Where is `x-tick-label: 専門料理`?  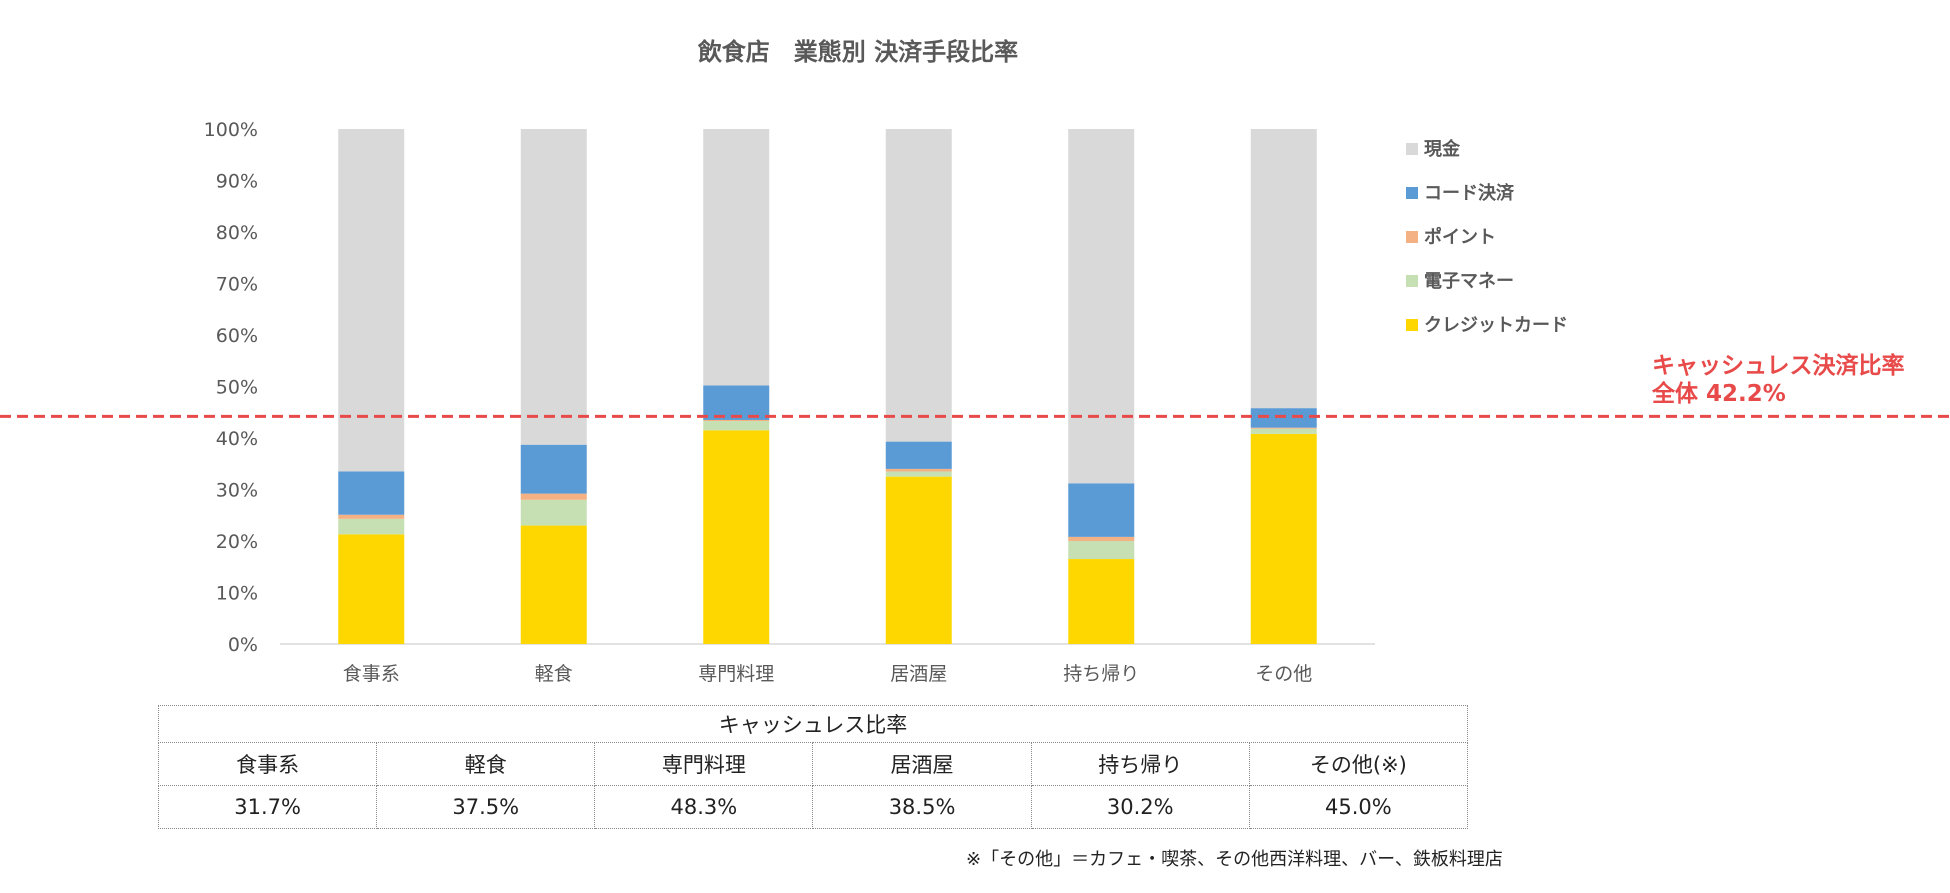
x-tick-label: 専門料理 is located at coordinates (736, 674).